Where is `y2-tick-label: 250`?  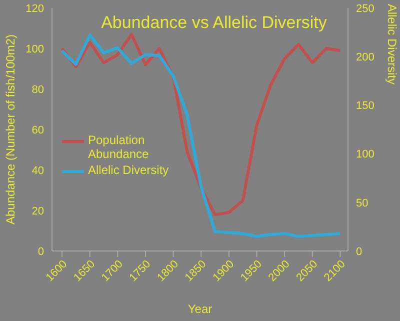 y2-tick-label: 250 is located at coordinates (365, 8).